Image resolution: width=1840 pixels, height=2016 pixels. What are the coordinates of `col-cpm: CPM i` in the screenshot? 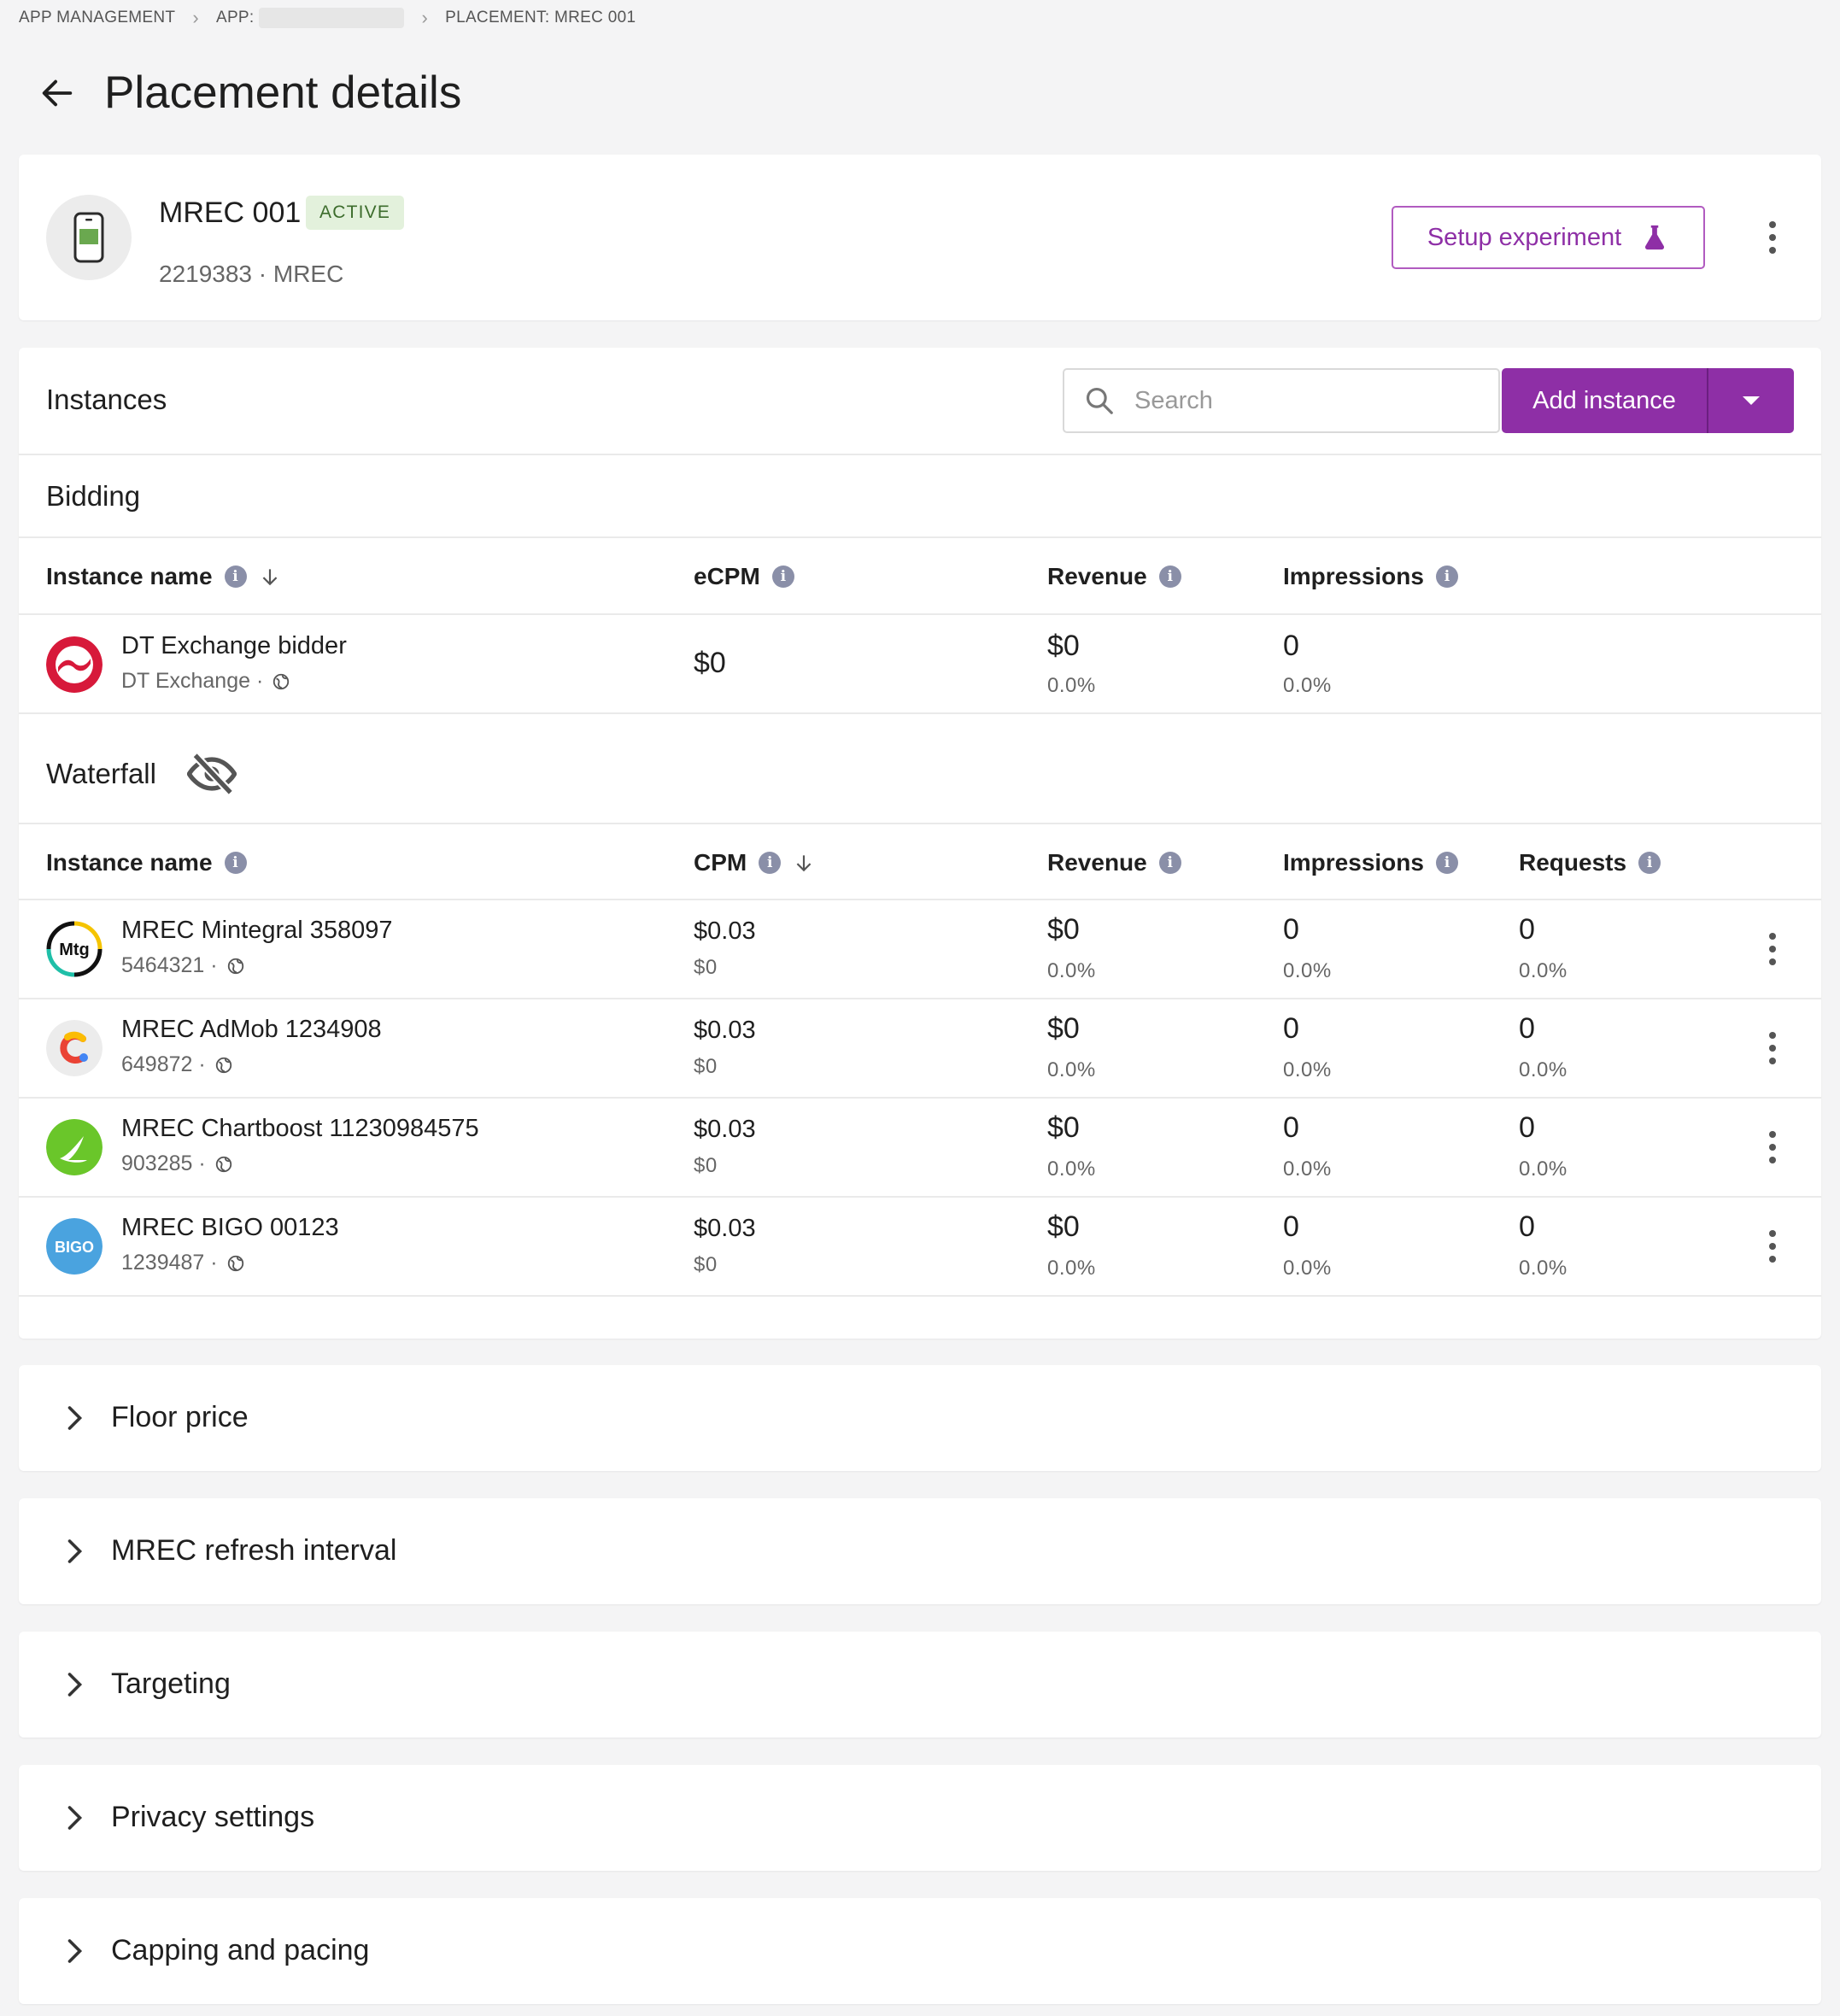 It's located at (754, 862).